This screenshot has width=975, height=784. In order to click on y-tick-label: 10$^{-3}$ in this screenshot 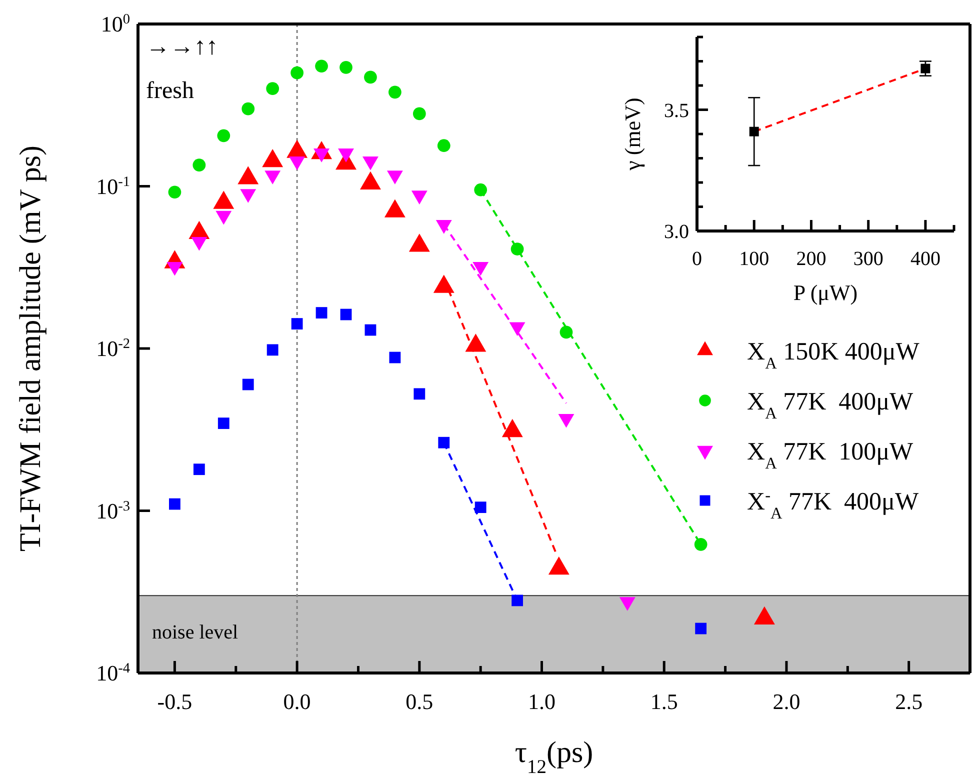, I will do `click(113, 511)`.